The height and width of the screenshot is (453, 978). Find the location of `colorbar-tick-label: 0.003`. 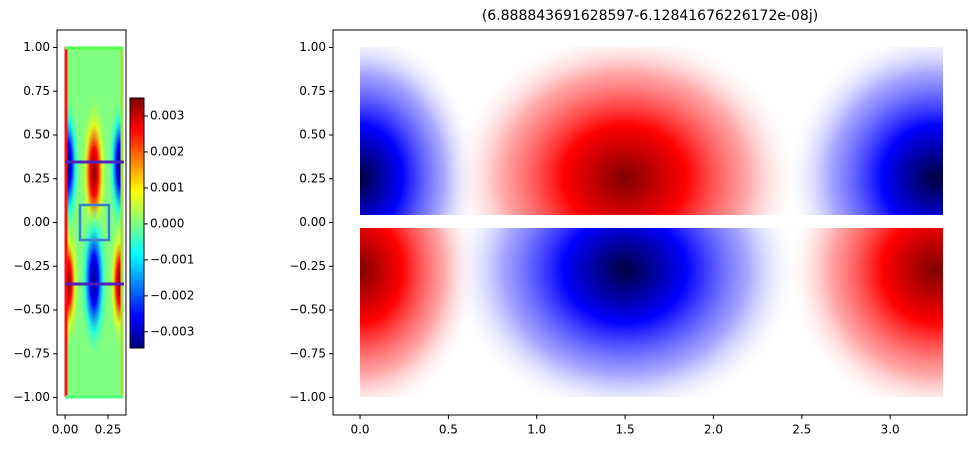

colorbar-tick-label: 0.003 is located at coordinates (167, 115).